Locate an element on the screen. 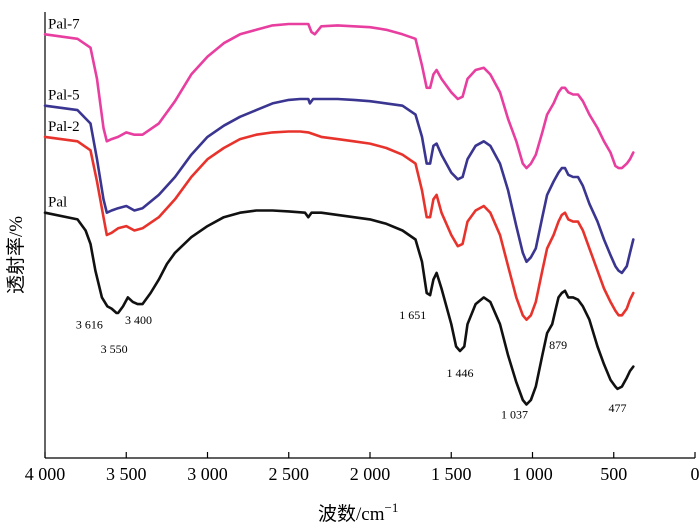 The height and width of the screenshot is (529, 700). x-tick-label: 1 500 is located at coordinates (451, 474).